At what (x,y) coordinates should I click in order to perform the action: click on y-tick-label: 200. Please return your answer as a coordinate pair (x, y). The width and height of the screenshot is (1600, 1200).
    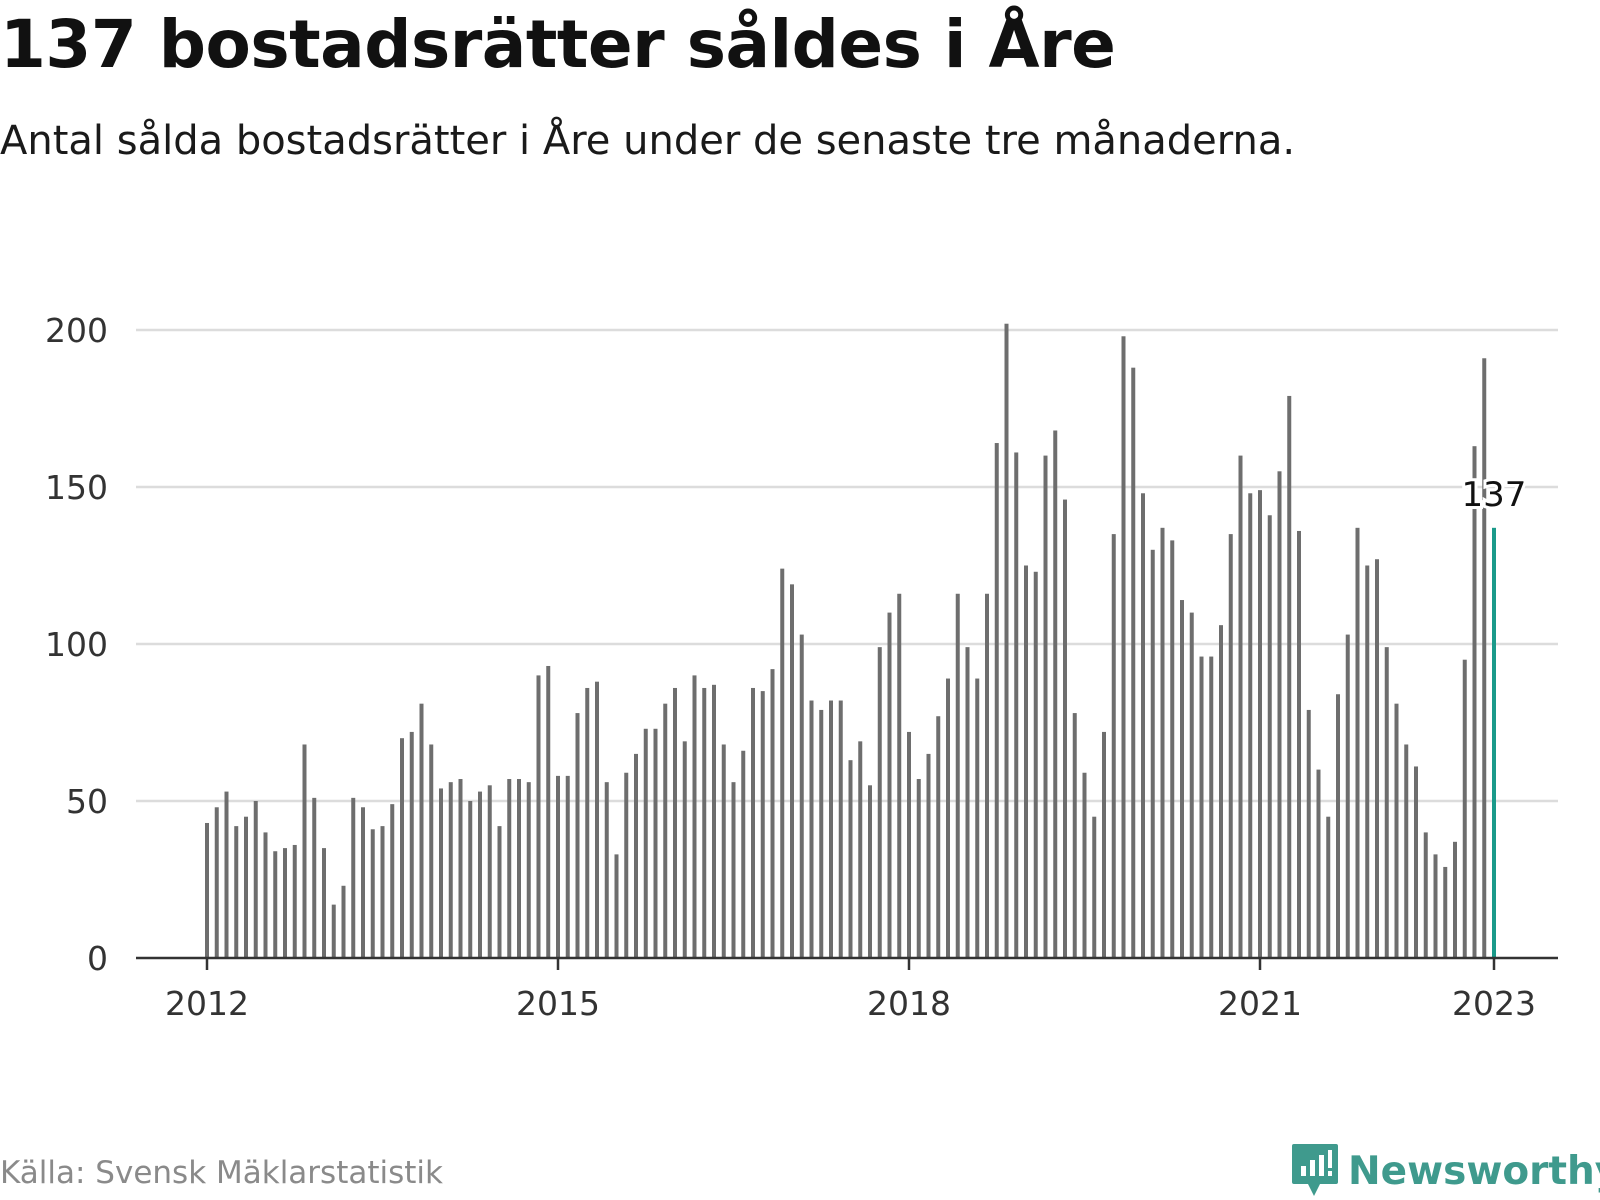
    Looking at the image, I should click on (76, 330).